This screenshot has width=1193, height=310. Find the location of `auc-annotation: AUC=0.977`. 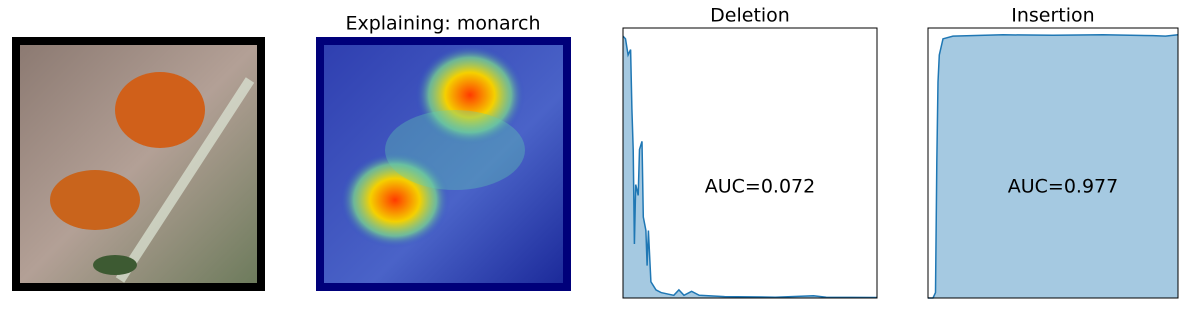

auc-annotation: AUC=0.977 is located at coordinates (1063, 187).